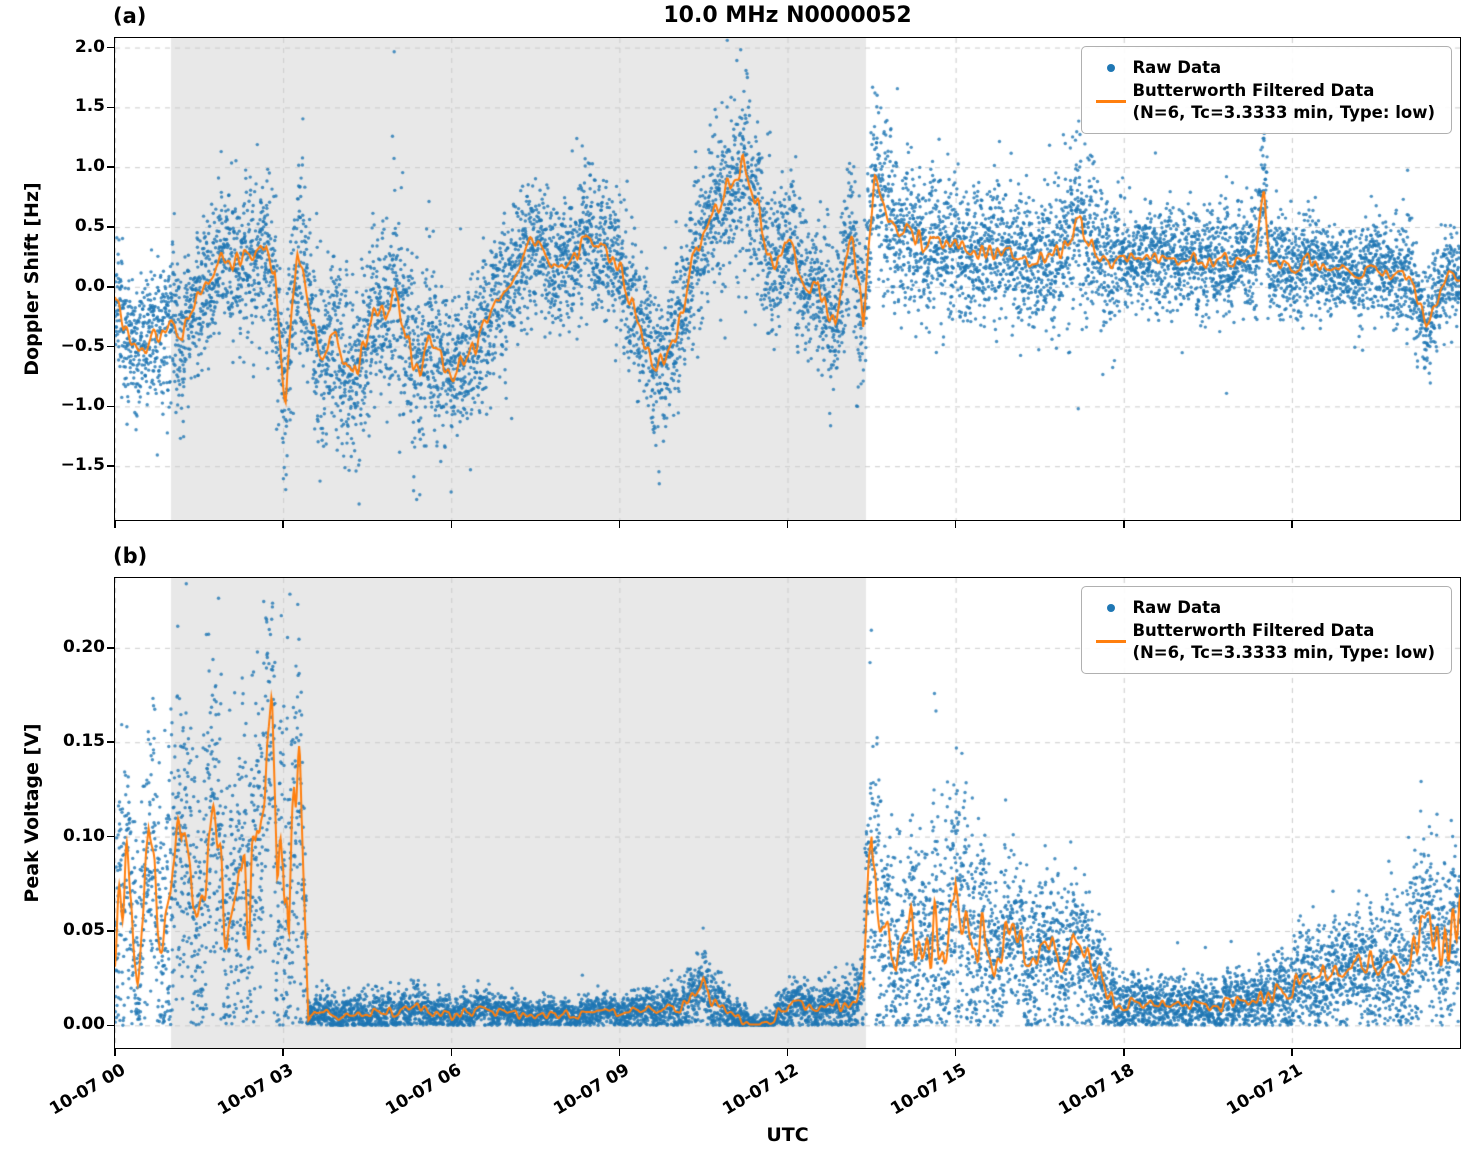  I want to click on x-axis-label: UTC, so click(787, 1135).